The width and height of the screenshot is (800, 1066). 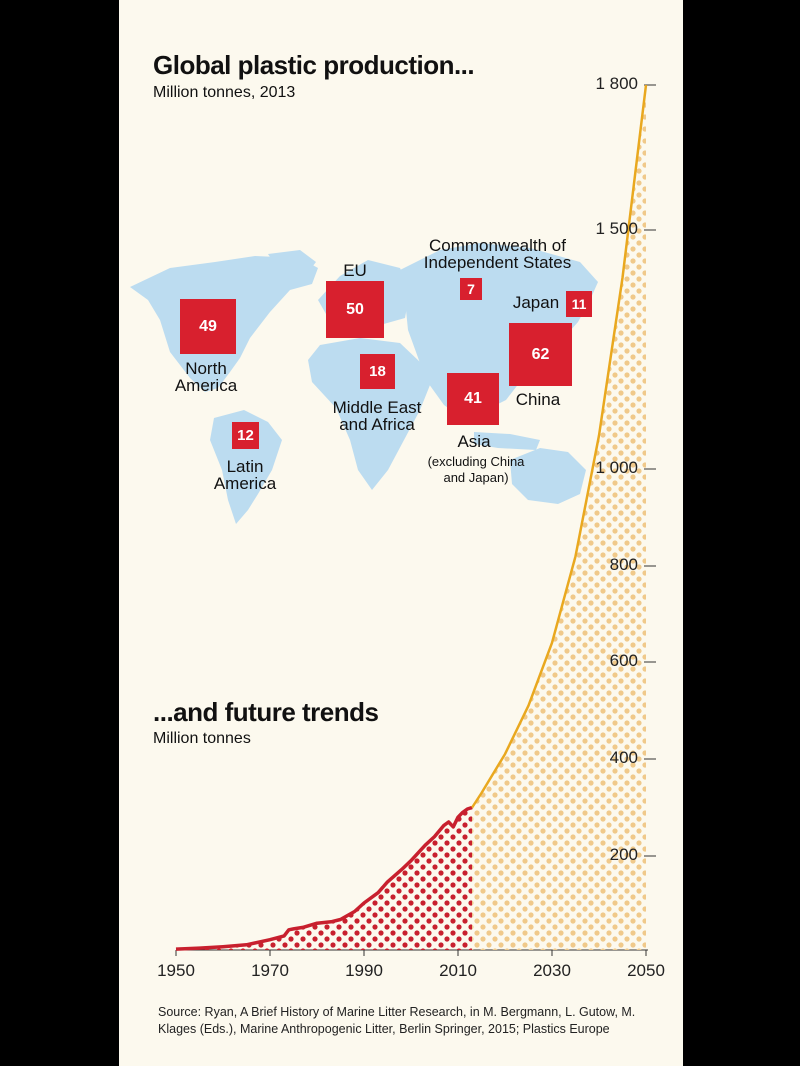 I want to click on y-tick-label: 200, so click(x=623, y=854).